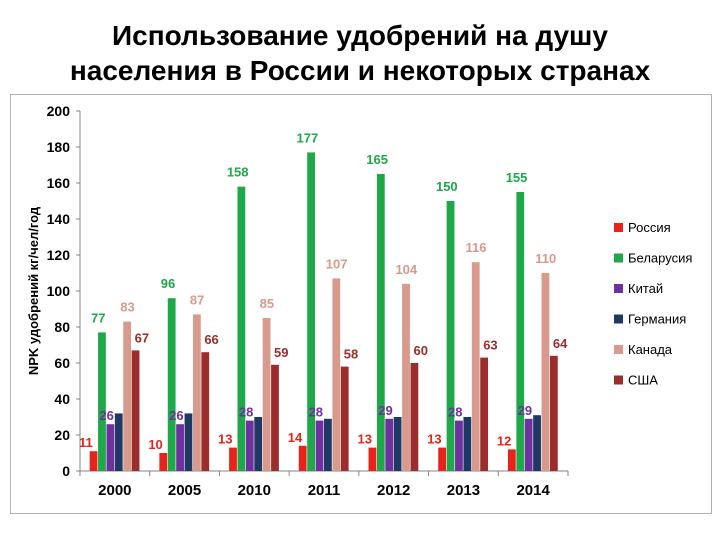  What do you see at coordinates (504, 440) in the screenshot?
I see `data-label: 12` at bounding box center [504, 440].